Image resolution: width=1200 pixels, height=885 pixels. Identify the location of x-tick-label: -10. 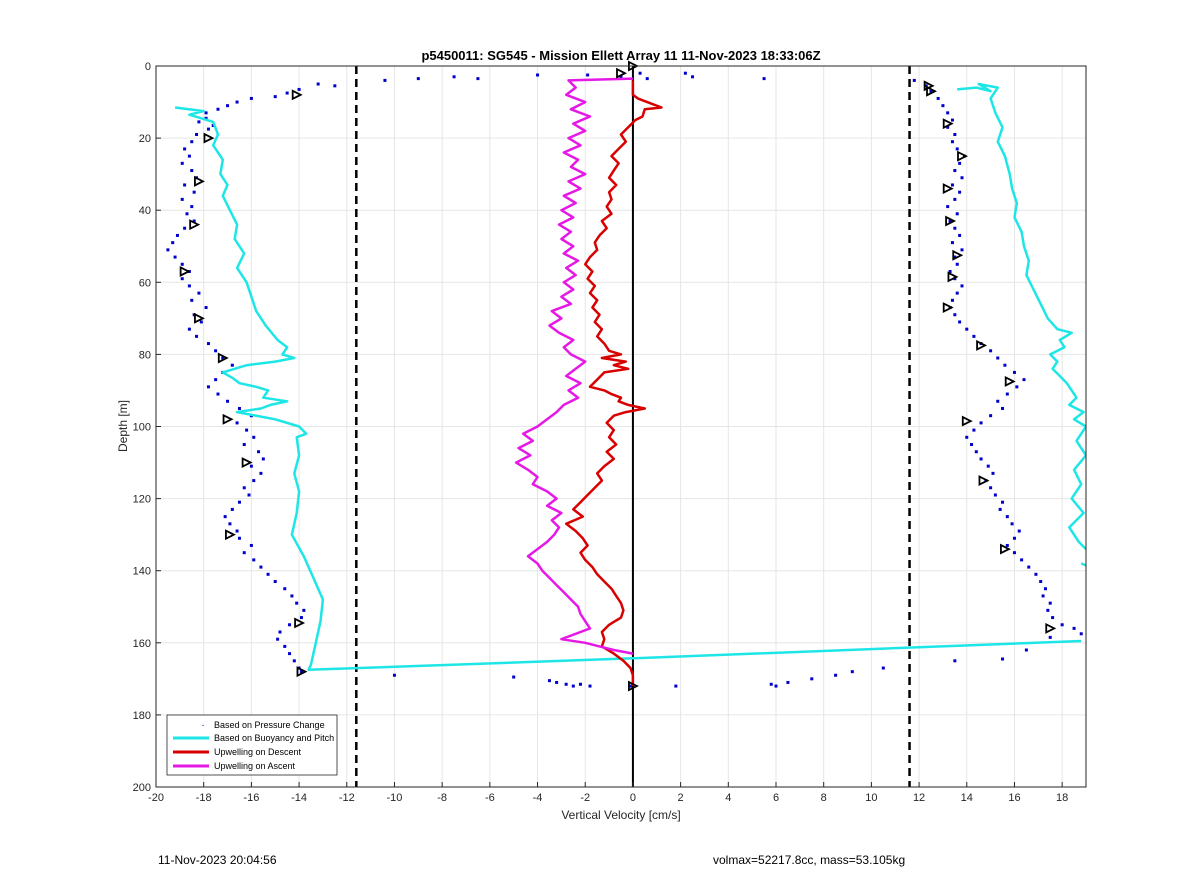
(395, 798).